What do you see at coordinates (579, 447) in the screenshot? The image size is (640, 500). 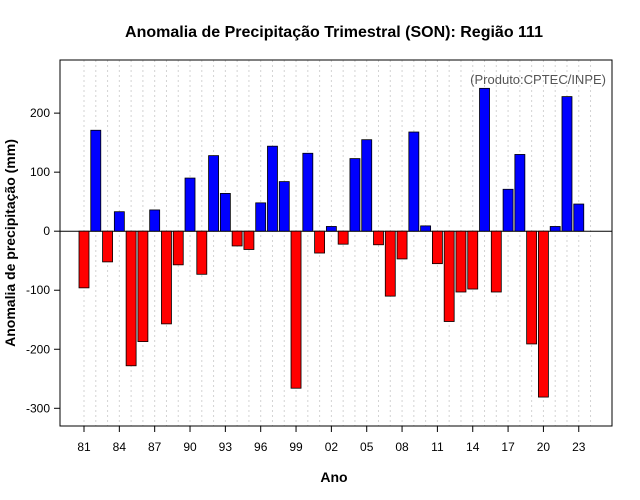 I see `x-tick-label: 23` at bounding box center [579, 447].